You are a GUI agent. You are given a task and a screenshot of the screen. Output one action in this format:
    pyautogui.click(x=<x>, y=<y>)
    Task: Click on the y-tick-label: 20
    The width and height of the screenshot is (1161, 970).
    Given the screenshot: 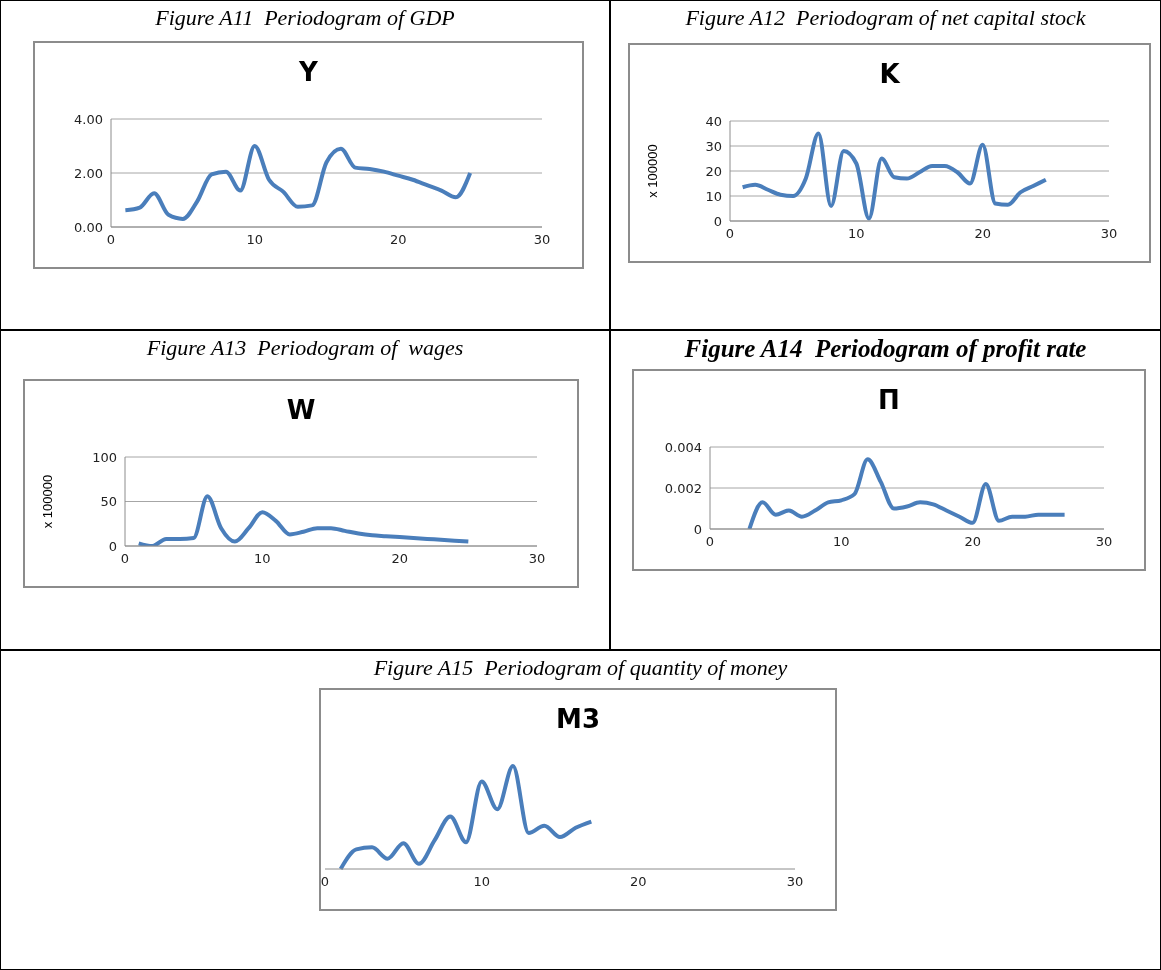 What is the action you would take?
    pyautogui.click(x=713, y=171)
    